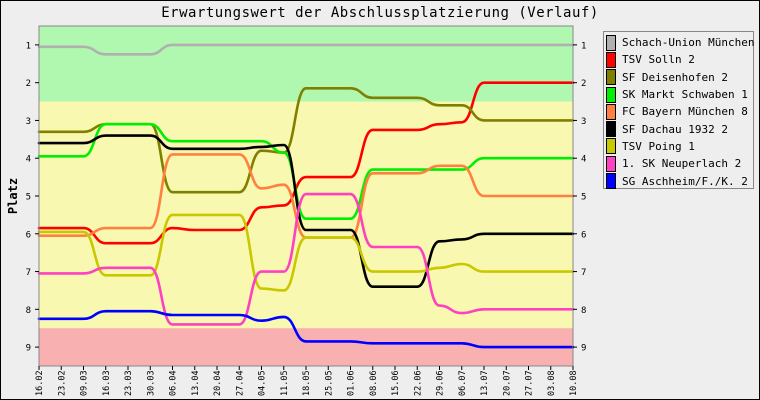 This screenshot has height=400, width=760. What do you see at coordinates (530, 383) in the screenshot?
I see `x-tick-label: 27.07` at bounding box center [530, 383].